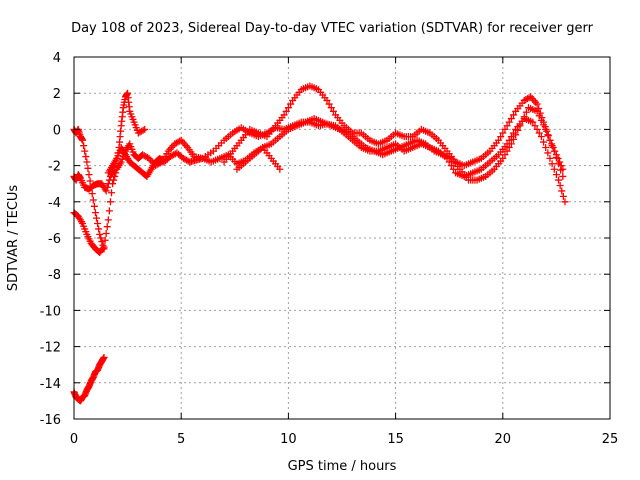  What do you see at coordinates (54, 167) in the screenshot?
I see `y-tick-label: -2` at bounding box center [54, 167].